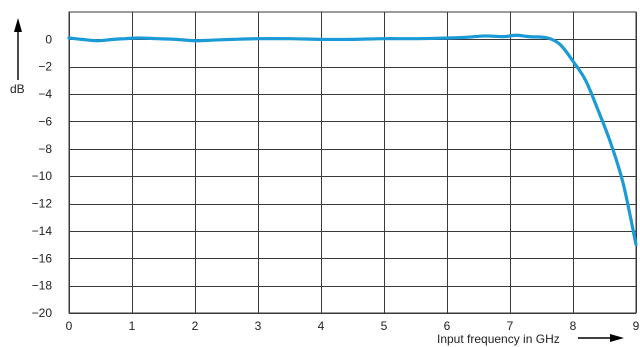 This screenshot has width=640, height=347. Describe the element at coordinates (45, 67) in the screenshot. I see `y-tick-label: −2` at that location.